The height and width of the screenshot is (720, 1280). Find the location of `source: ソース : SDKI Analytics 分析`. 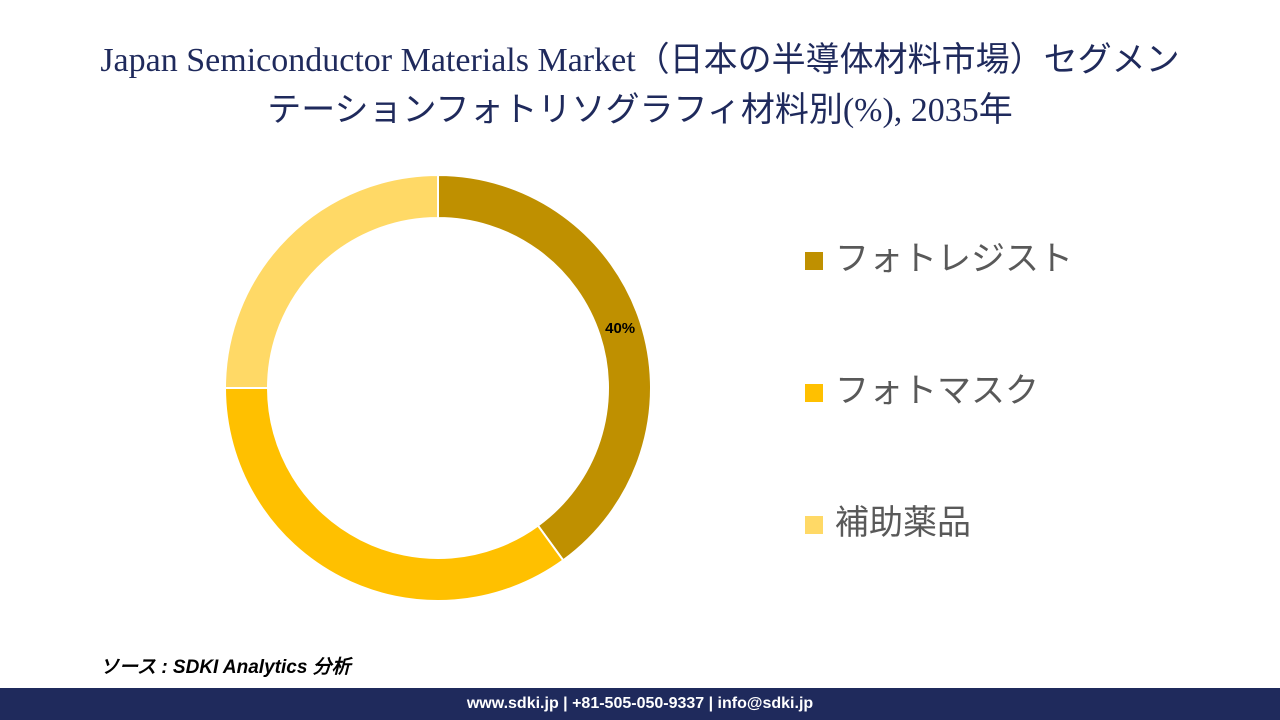

source: ソース : SDKI Analytics 分析 is located at coordinates (225, 667).